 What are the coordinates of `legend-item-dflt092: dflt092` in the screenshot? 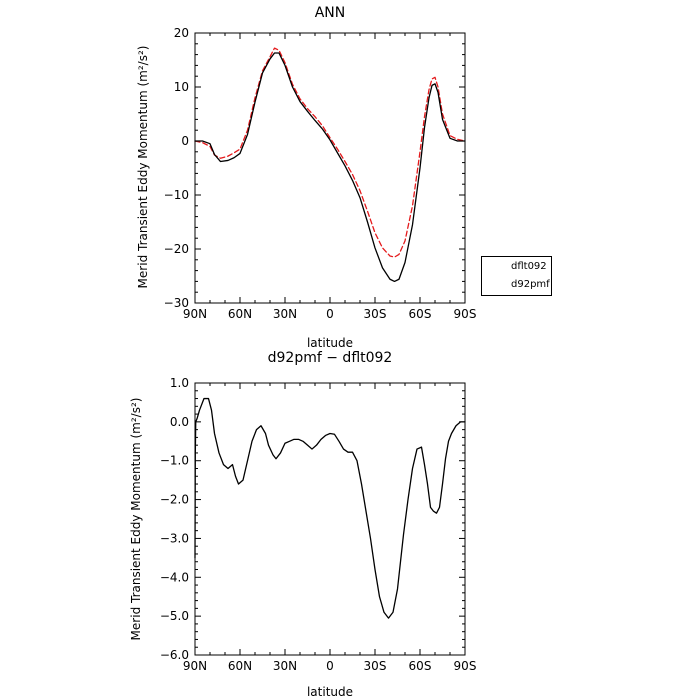 It's located at (517, 268).